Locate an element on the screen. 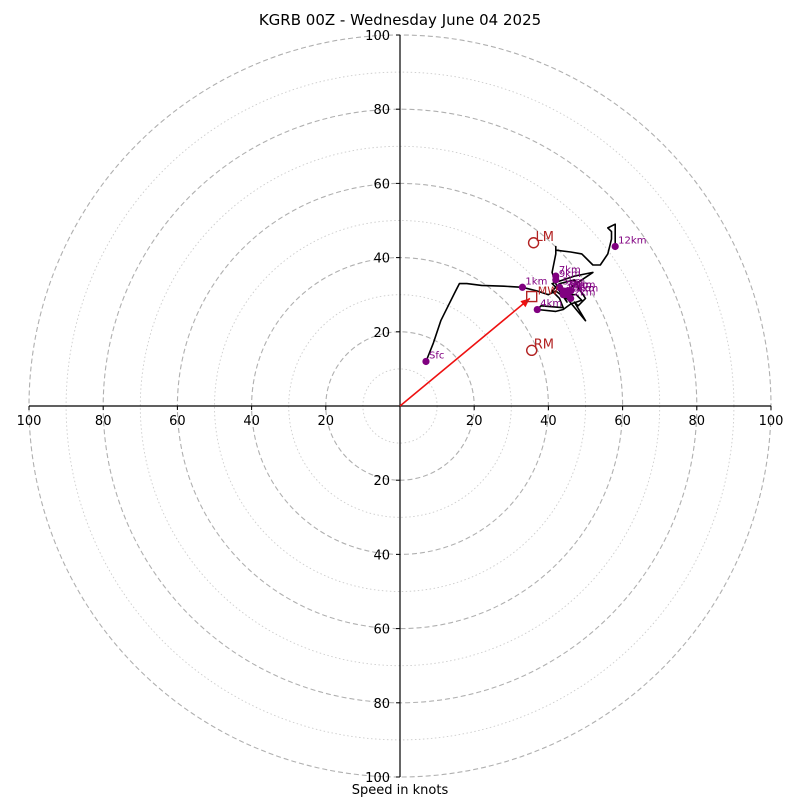 The height and width of the screenshot is (800, 800). height-label-12km: 12km is located at coordinates (632, 240).